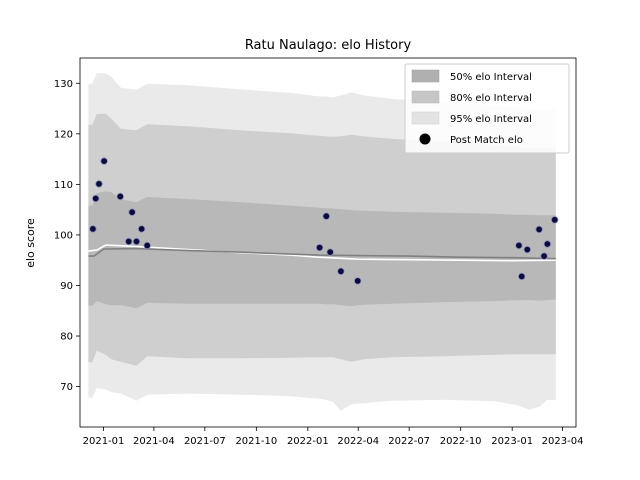  I want to click on lines-group, so click(322, 253).